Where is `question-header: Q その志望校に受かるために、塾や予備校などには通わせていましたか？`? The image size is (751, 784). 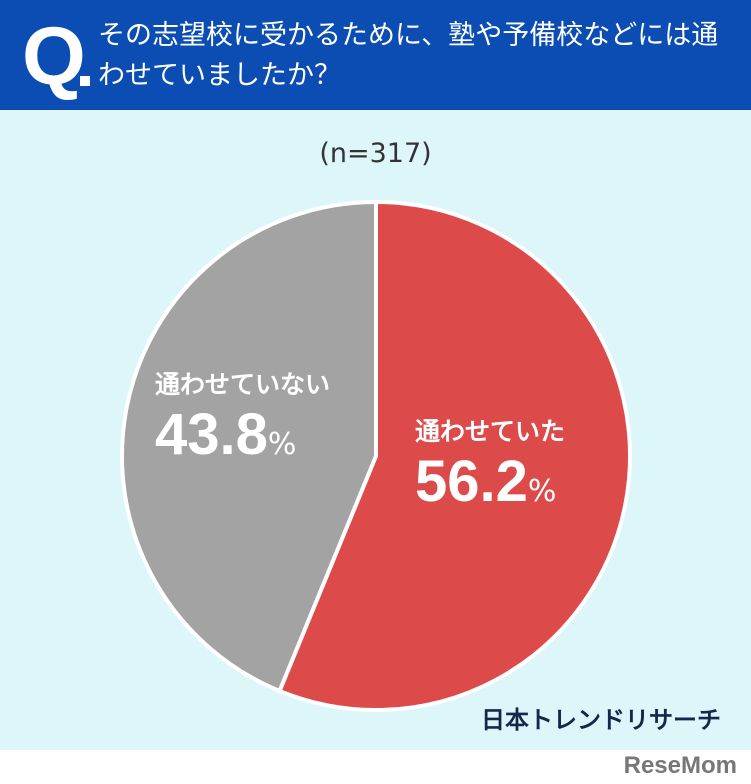 question-header: Q その志望校に受かるために、塾や予備校などには通わせていましたか？ is located at coordinates (375, 55).